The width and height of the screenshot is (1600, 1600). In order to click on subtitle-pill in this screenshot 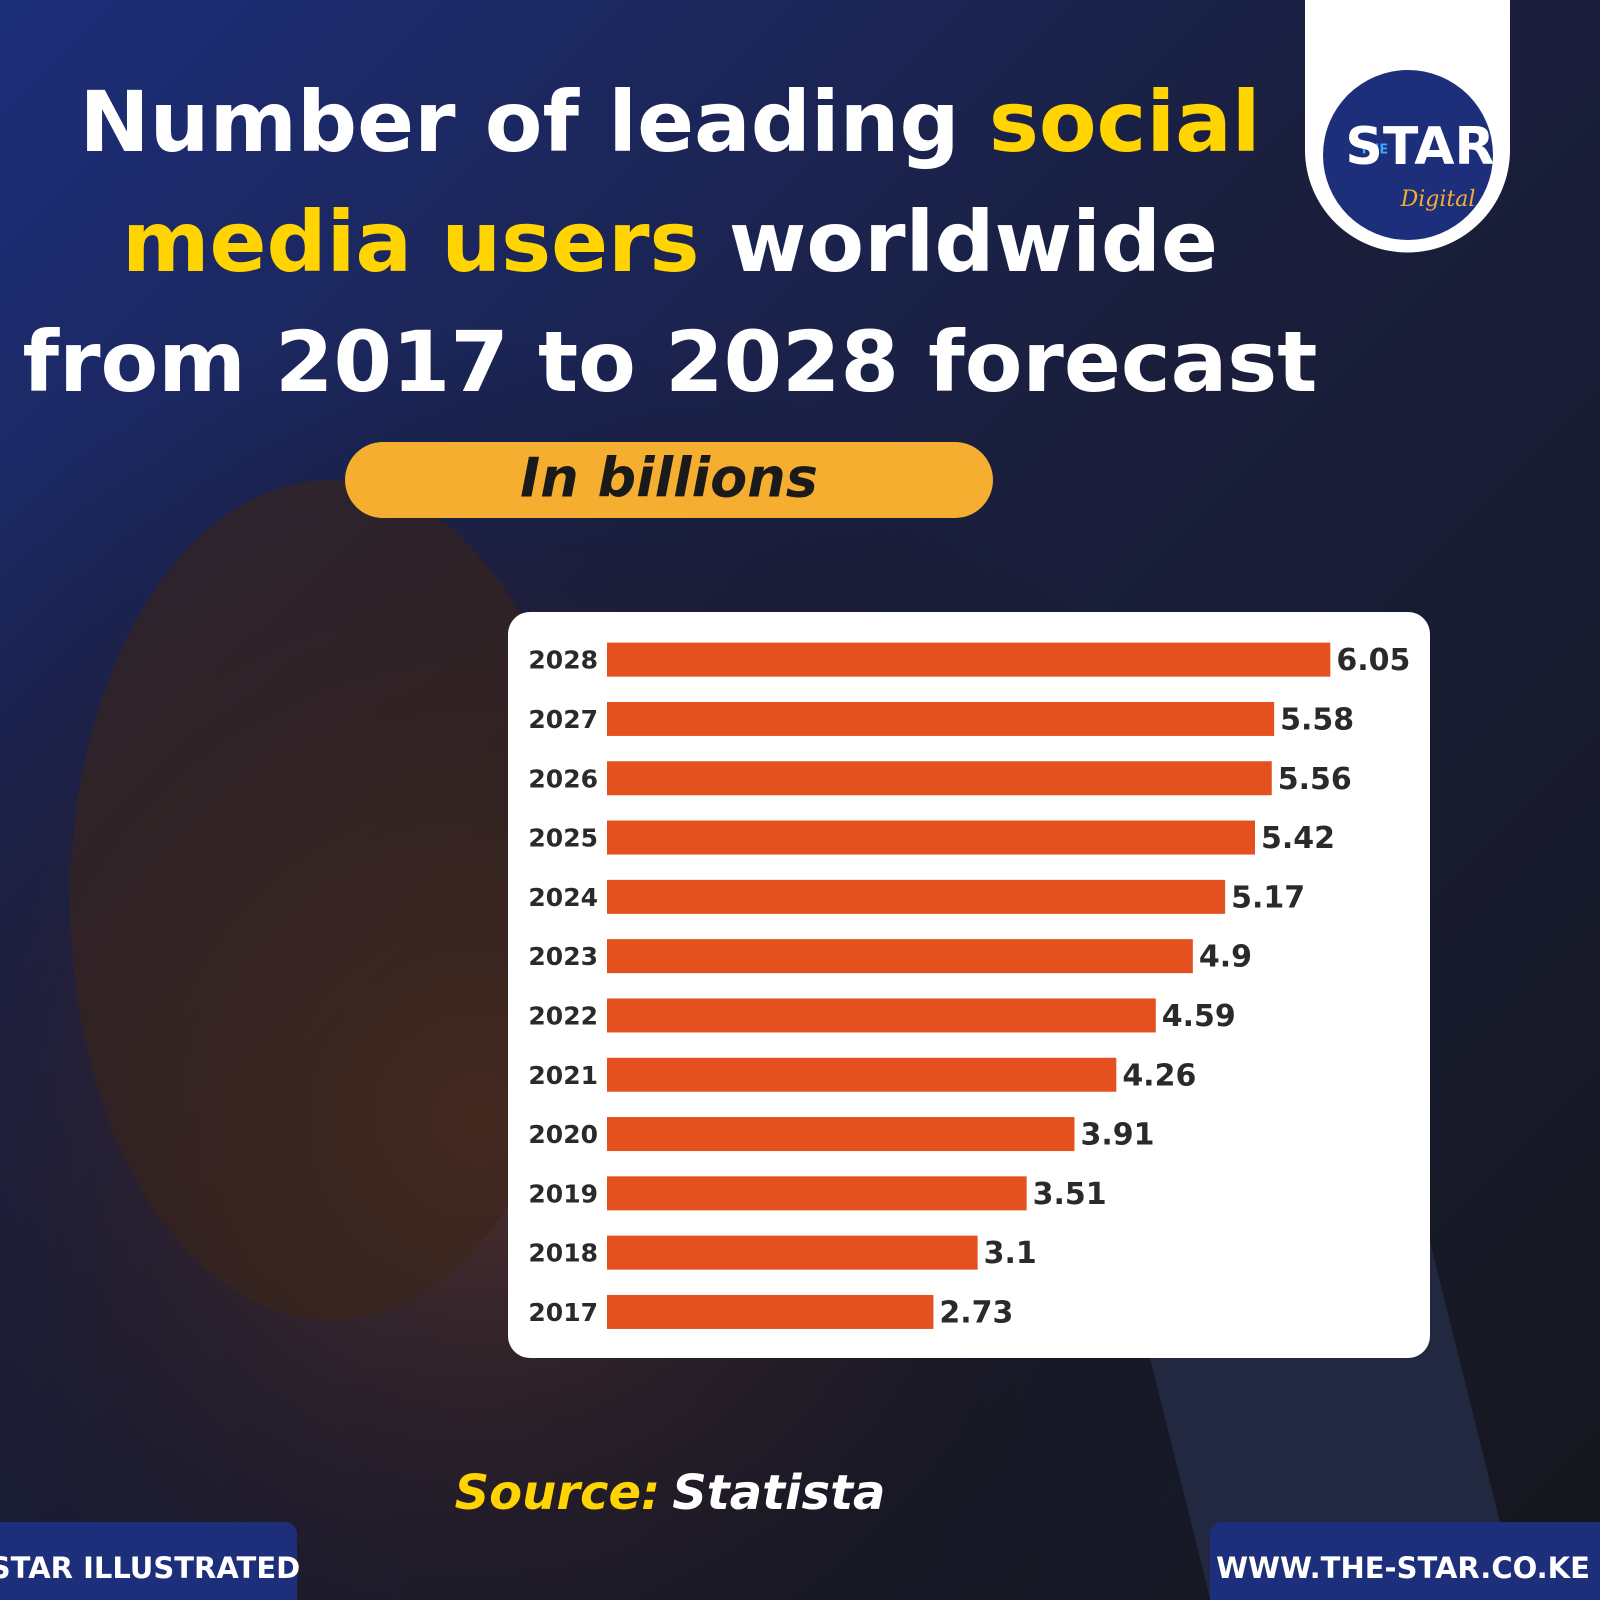, I will do `click(669, 480)`.